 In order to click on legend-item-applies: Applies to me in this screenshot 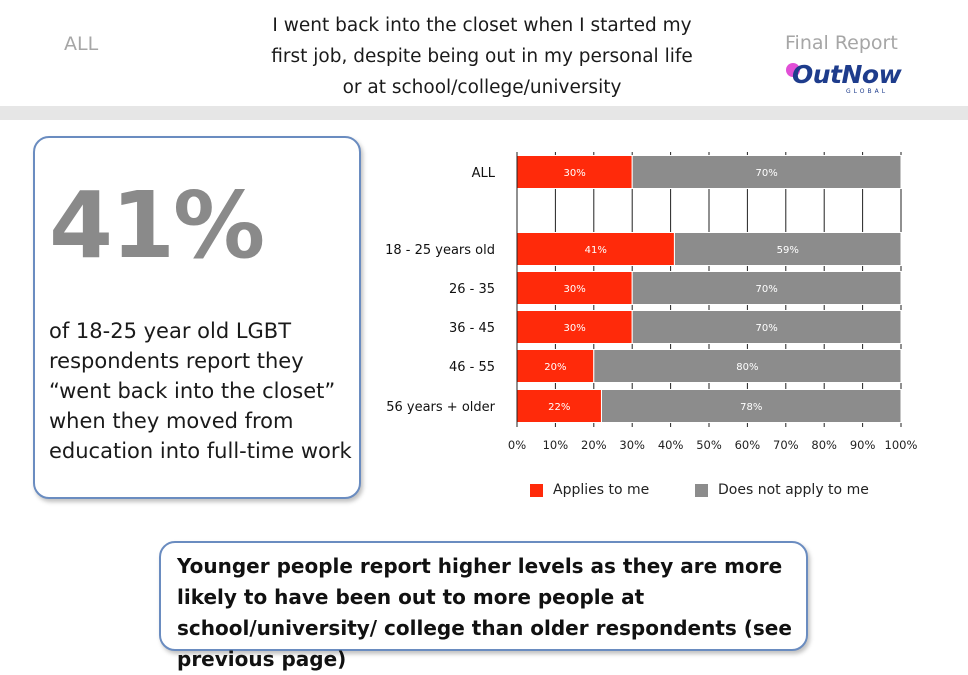, I will do `click(589, 490)`.